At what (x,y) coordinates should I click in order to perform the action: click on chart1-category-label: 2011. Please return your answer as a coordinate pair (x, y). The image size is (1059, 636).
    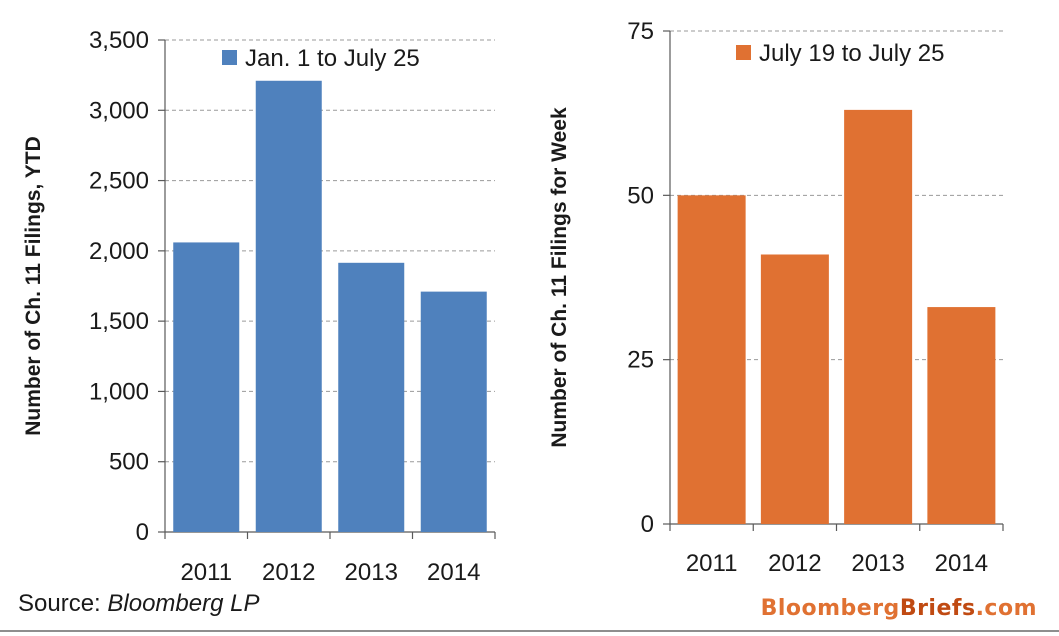
    Looking at the image, I should click on (206, 572).